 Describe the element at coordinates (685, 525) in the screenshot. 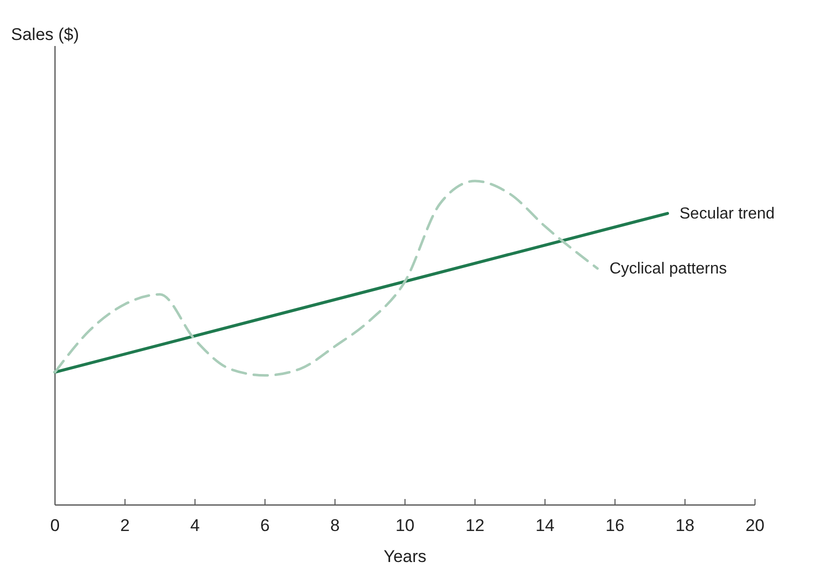

I see `x-tick-label: 18` at that location.